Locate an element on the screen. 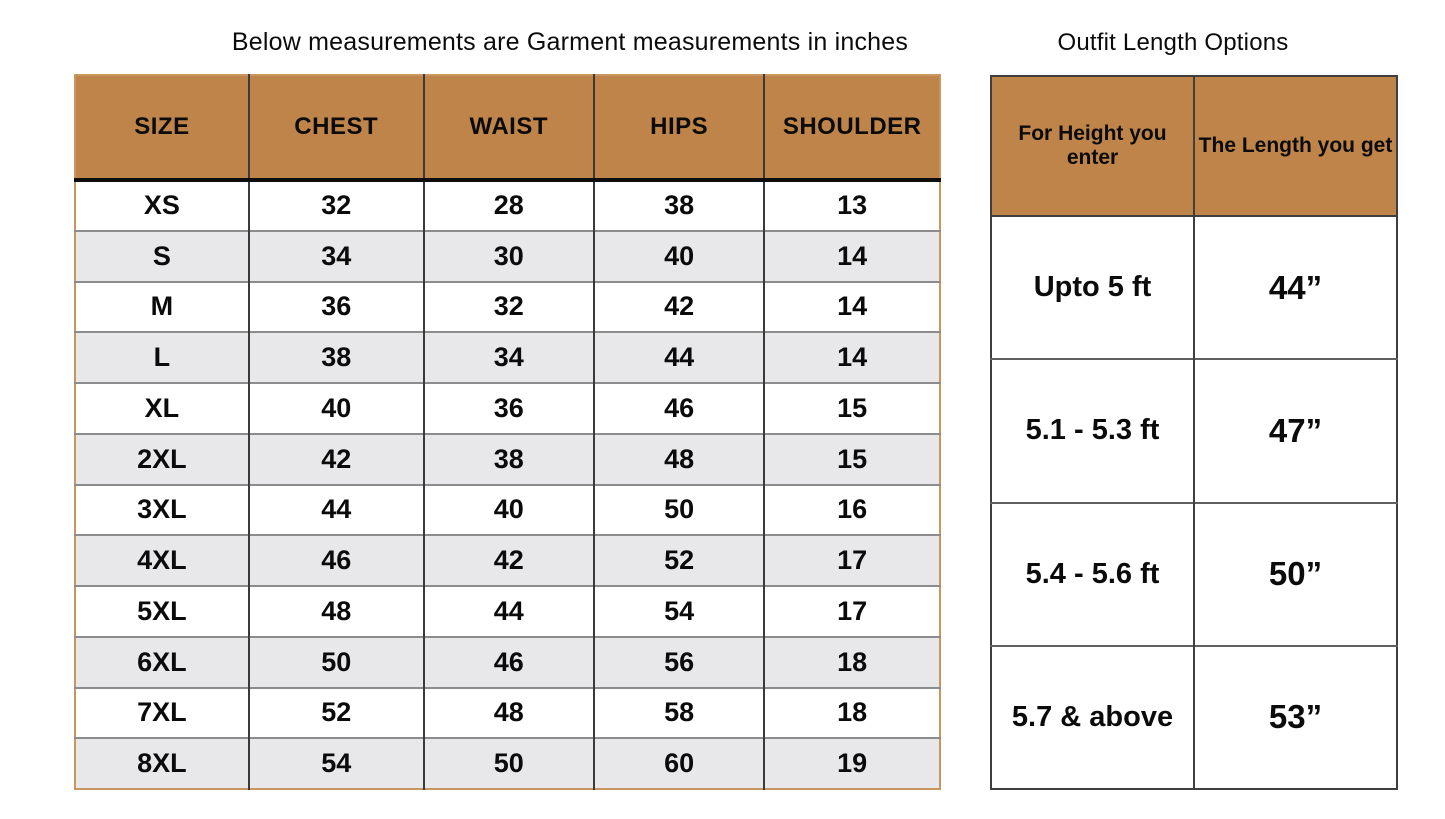 This screenshot has height=819, width=1445. garment-table-cell: 60 is located at coordinates (679, 763).